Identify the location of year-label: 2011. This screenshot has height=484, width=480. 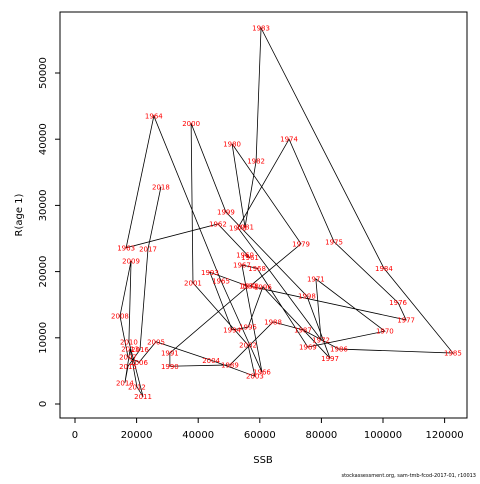
(143, 397).